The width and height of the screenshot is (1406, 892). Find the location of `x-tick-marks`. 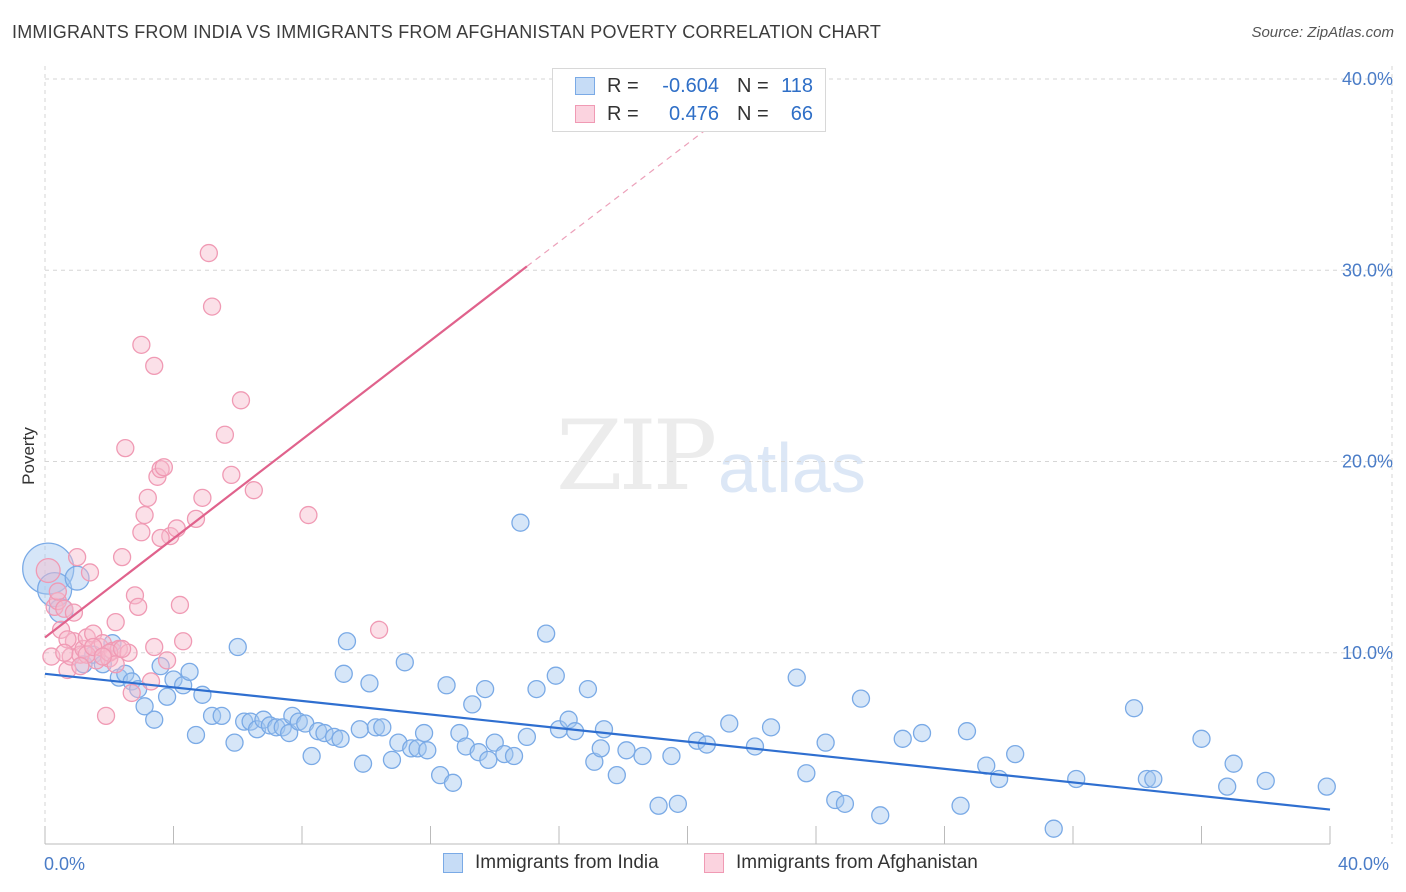

x-tick-marks is located at coordinates (687, 835).